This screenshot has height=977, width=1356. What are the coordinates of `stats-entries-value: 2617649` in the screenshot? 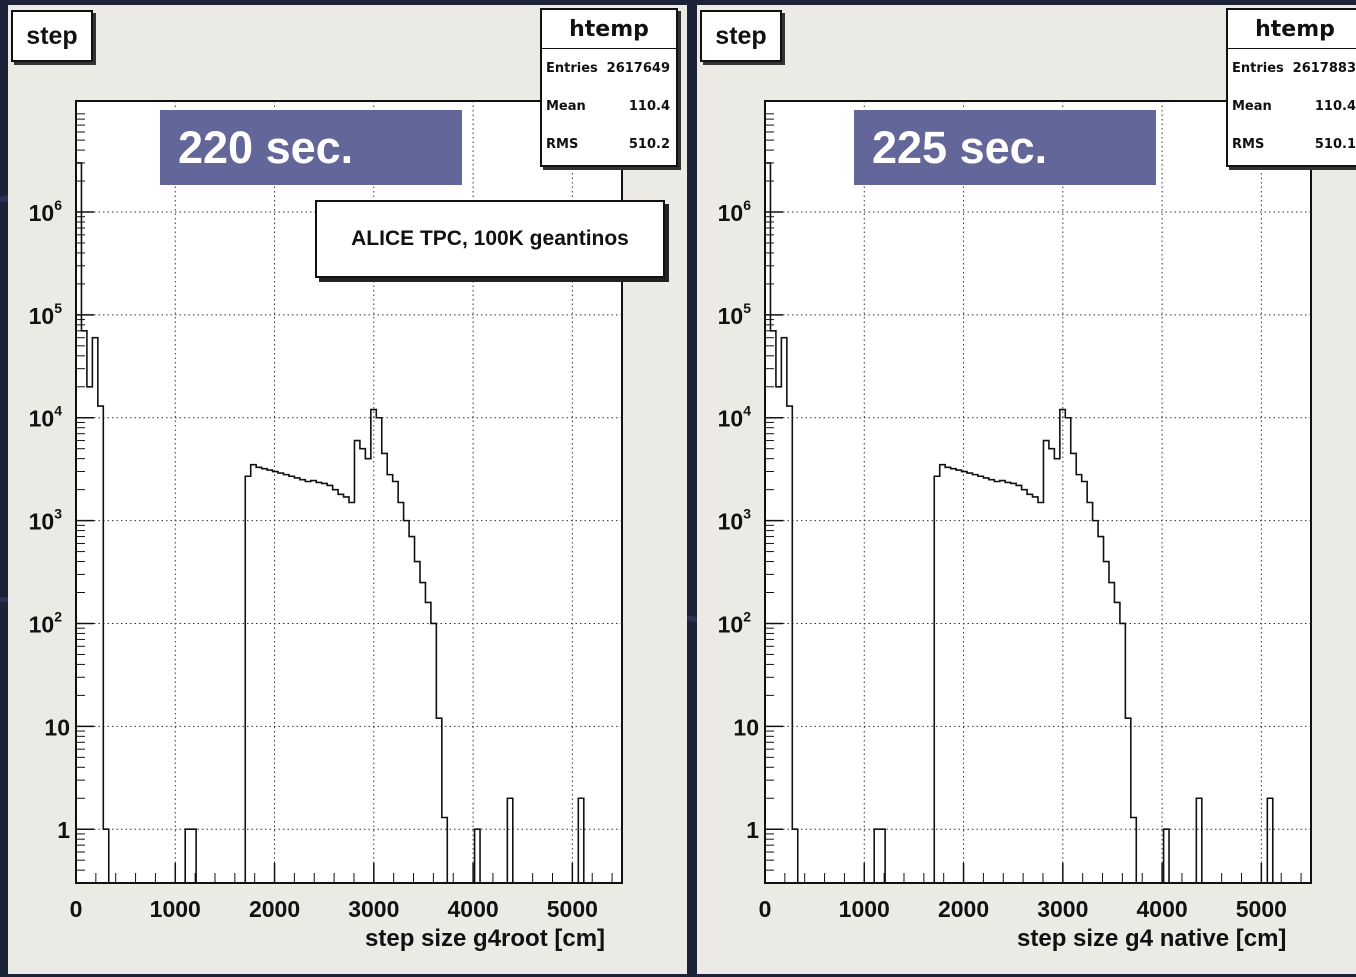 It's located at (638, 68).